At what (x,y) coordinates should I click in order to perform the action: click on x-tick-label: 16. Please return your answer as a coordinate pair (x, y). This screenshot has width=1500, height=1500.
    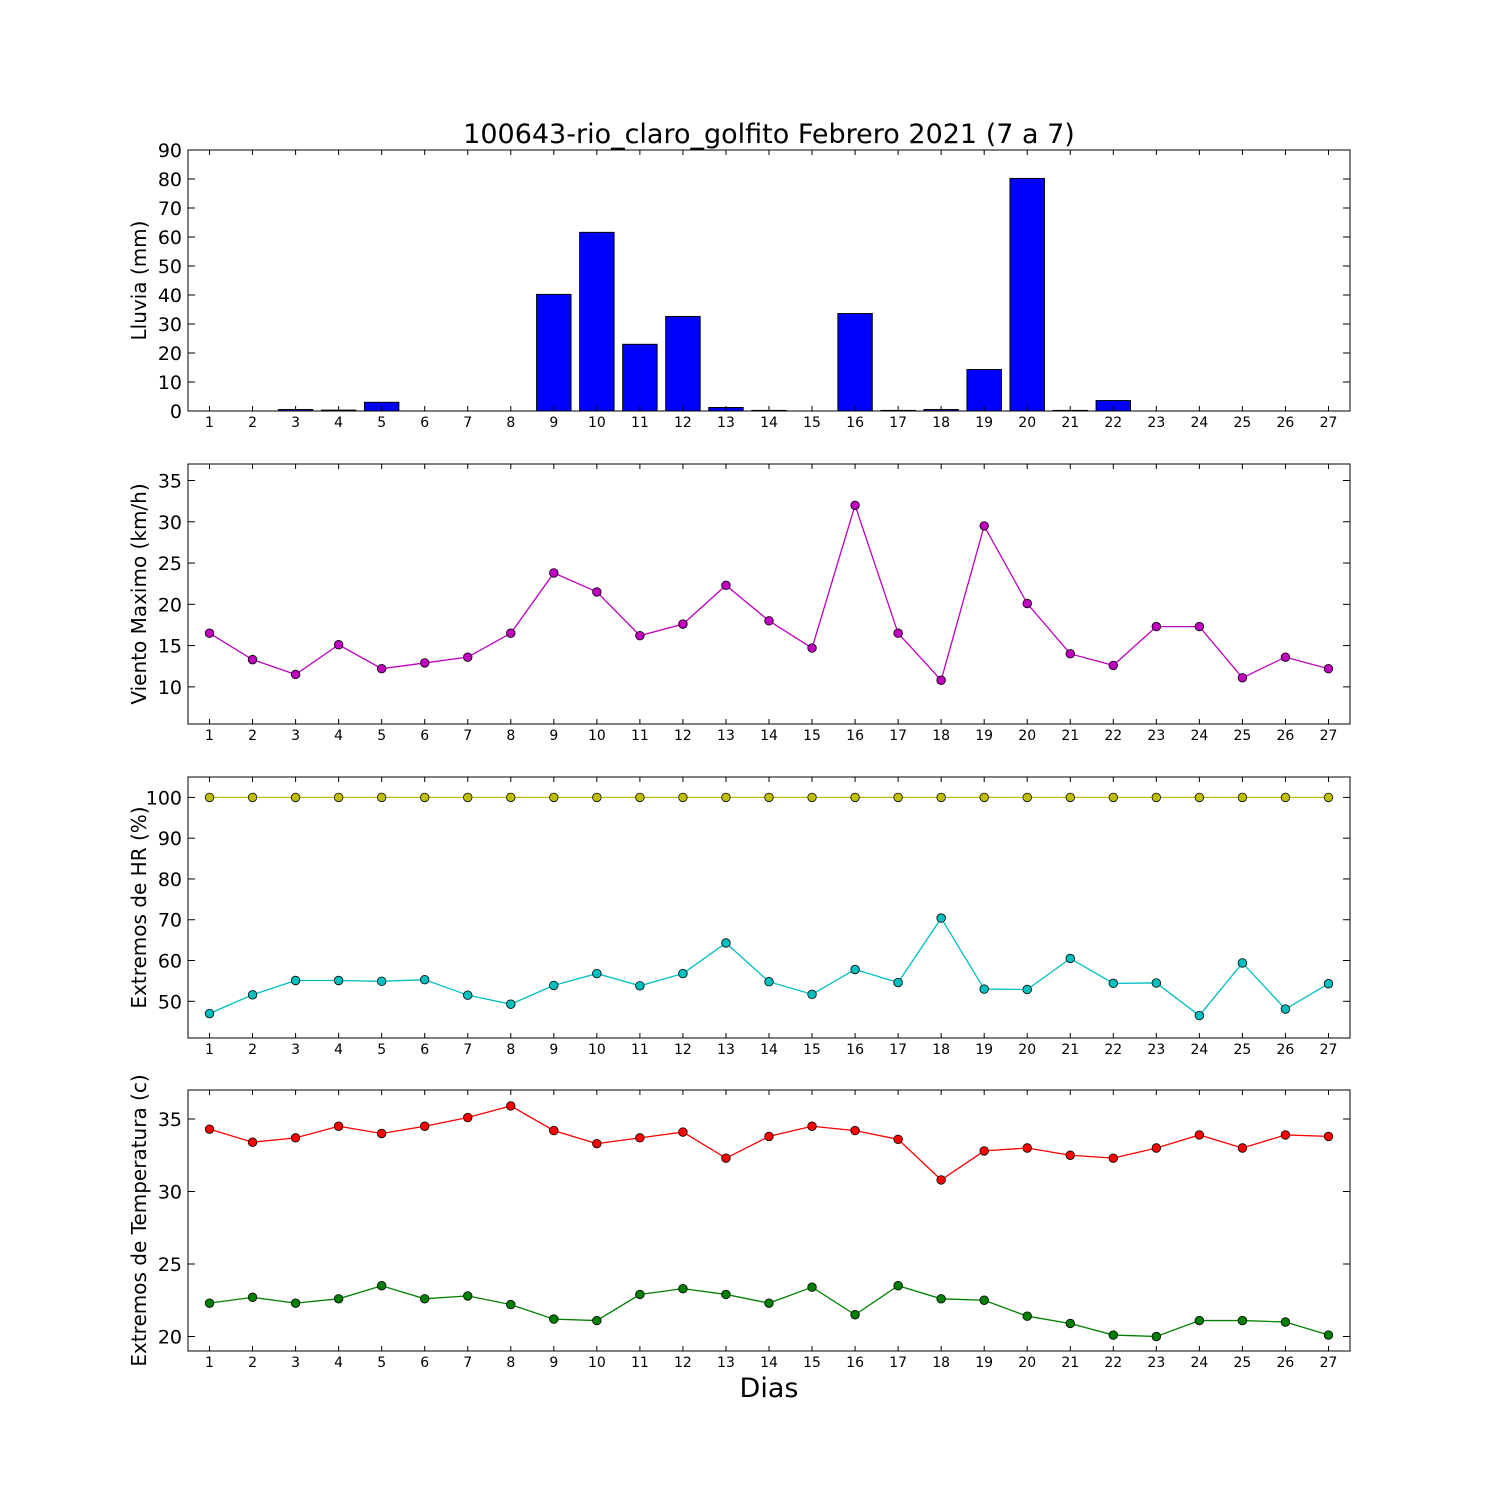
    Looking at the image, I should click on (855, 736).